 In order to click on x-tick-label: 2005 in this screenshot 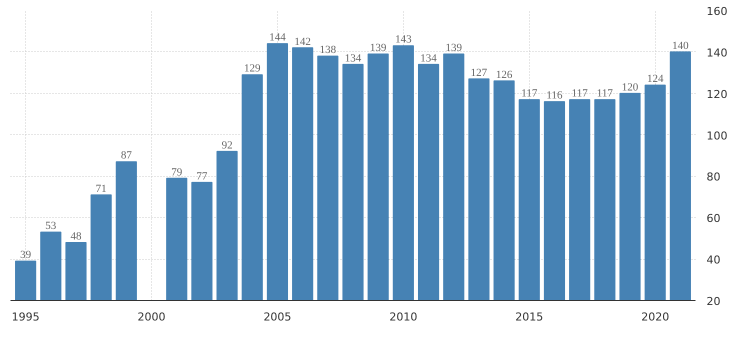, I will do `click(277, 317)`.